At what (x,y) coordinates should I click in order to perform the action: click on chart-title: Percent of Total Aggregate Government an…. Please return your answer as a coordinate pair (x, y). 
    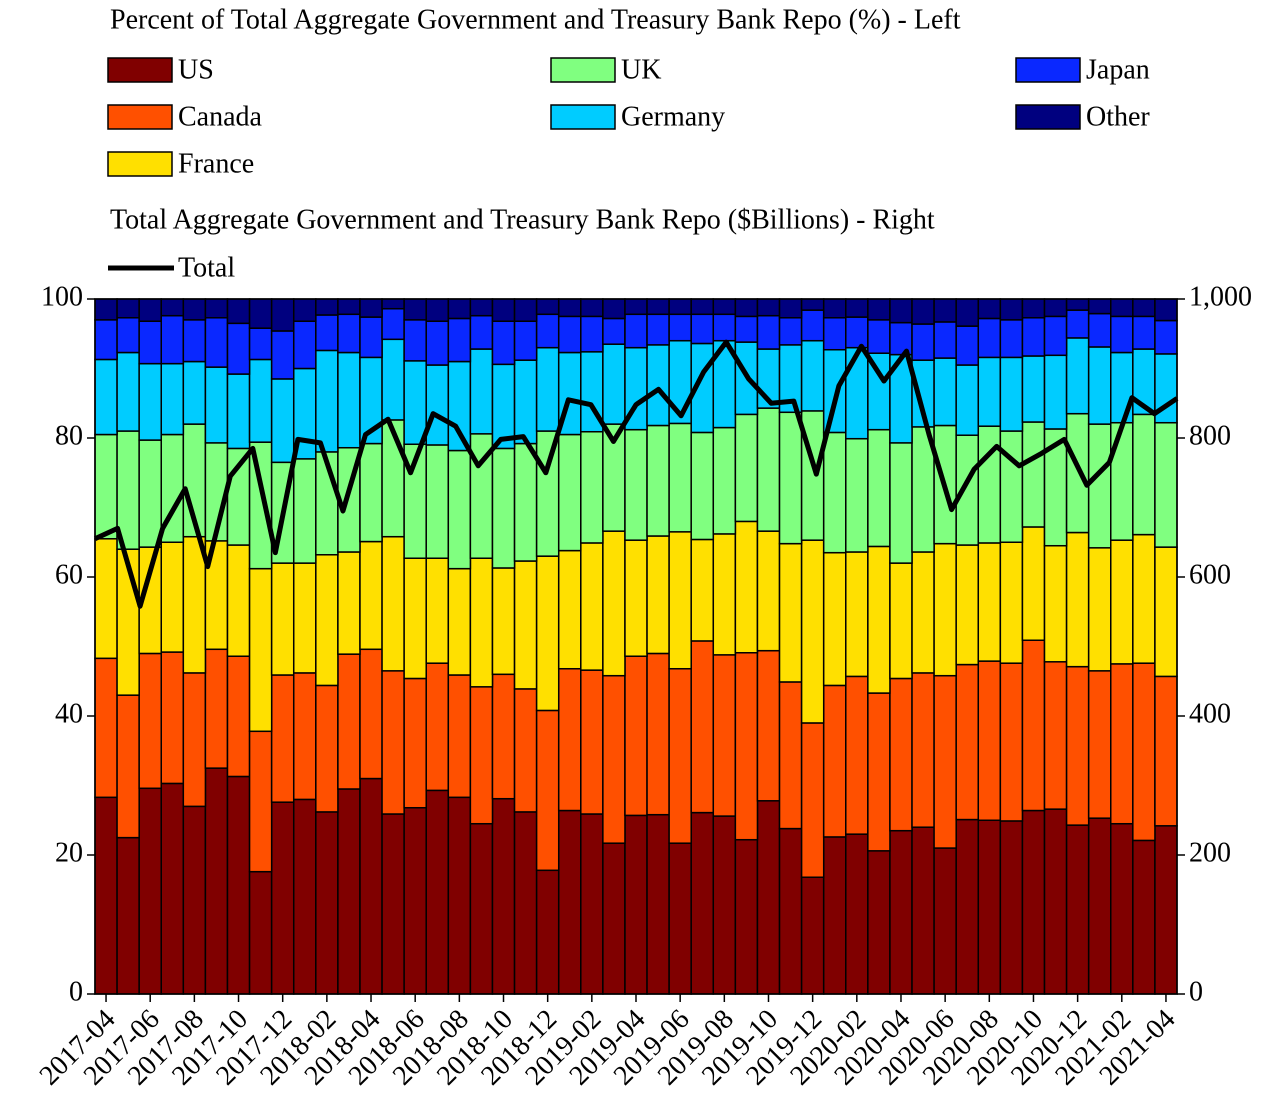
    Looking at the image, I should click on (535, 19).